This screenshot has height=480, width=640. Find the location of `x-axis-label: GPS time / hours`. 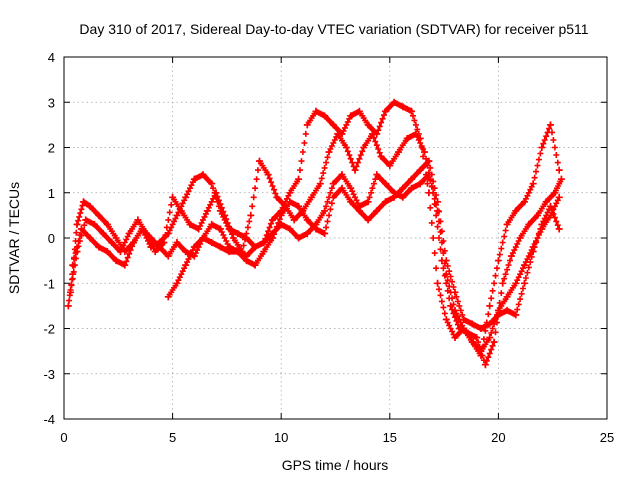

x-axis-label: GPS time / hours is located at coordinates (335, 465).